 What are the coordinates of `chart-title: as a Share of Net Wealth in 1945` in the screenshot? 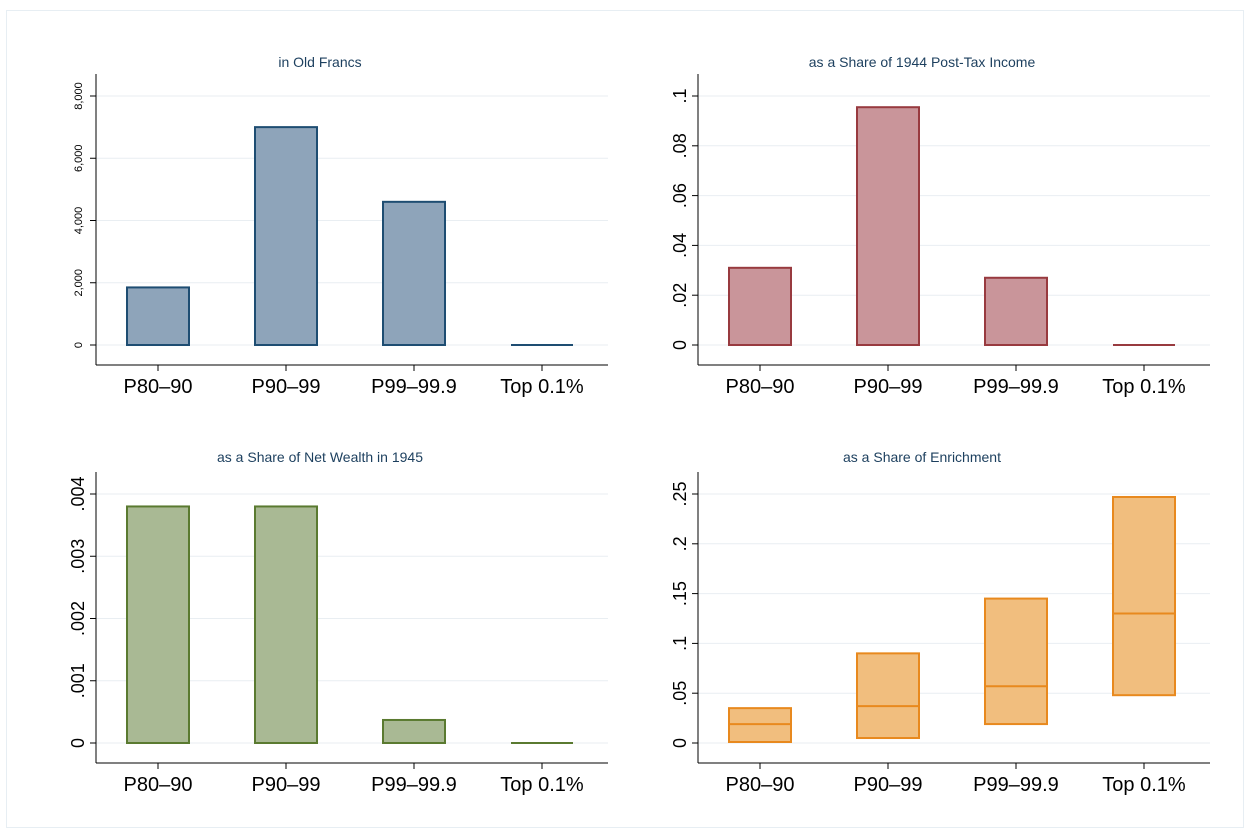 It's located at (320, 457).